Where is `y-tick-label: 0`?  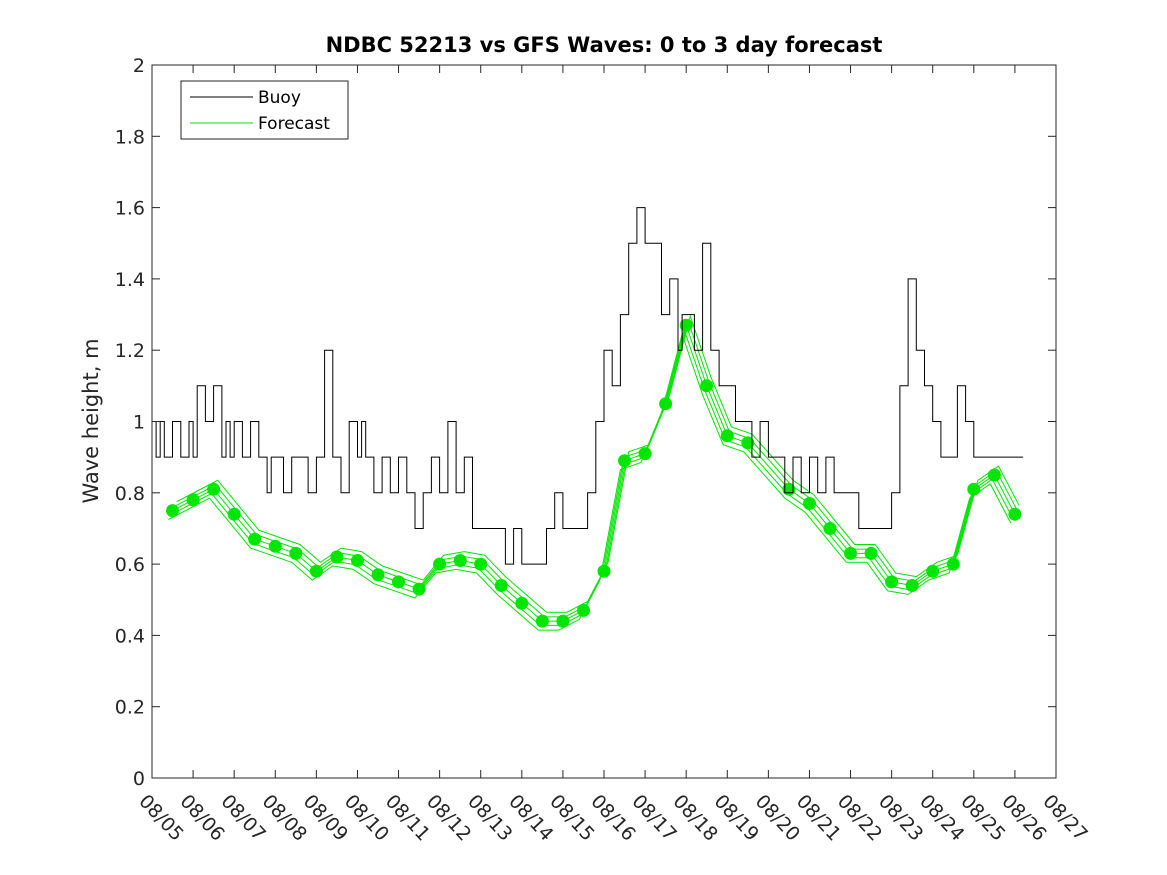 y-tick-label: 0 is located at coordinates (139, 779).